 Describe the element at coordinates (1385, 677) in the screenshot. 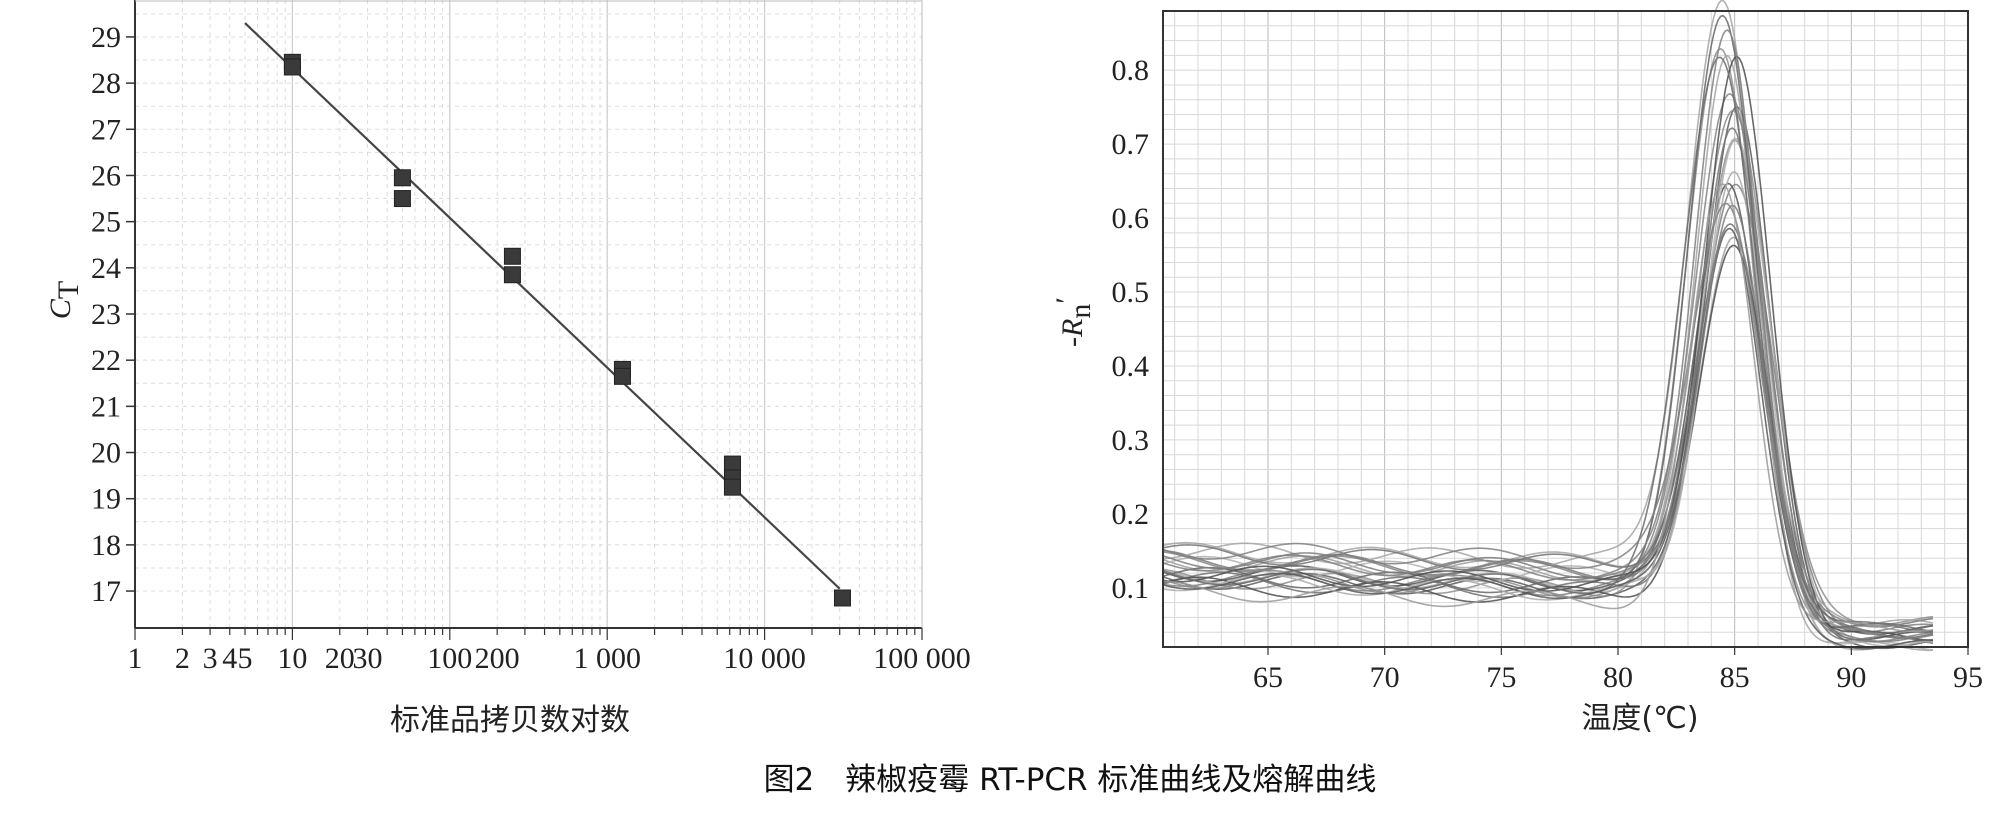

I see `melting-curve-x-tick-label: 70` at that location.